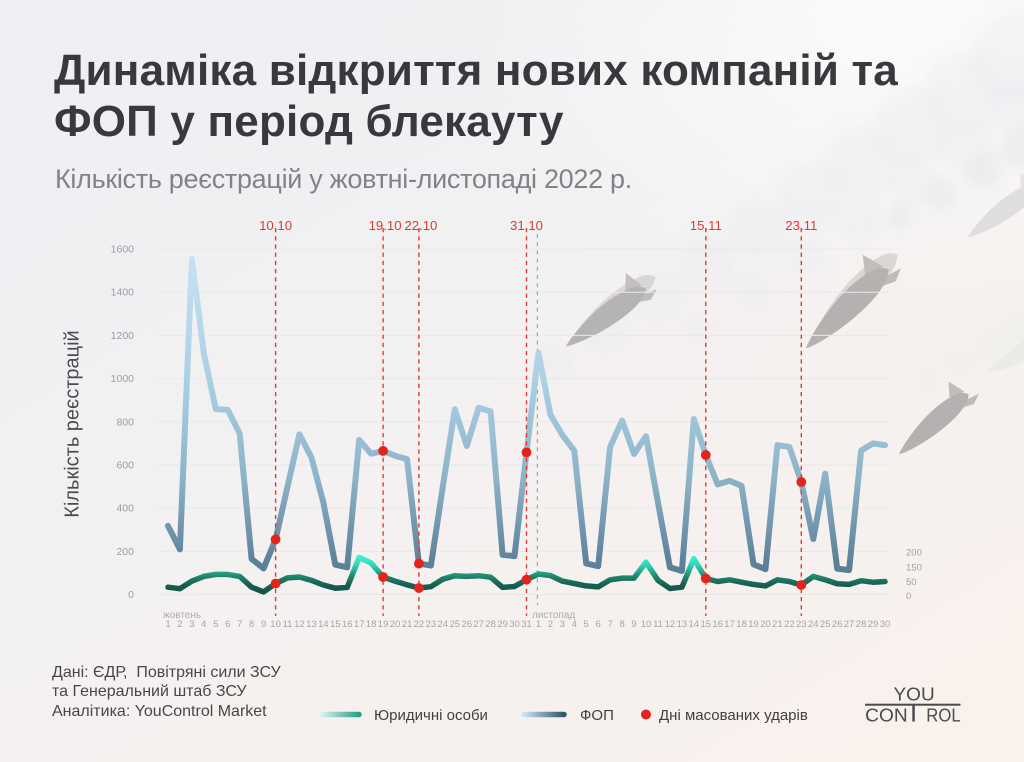  I want to click on svg-text: 1400, so click(123, 293).